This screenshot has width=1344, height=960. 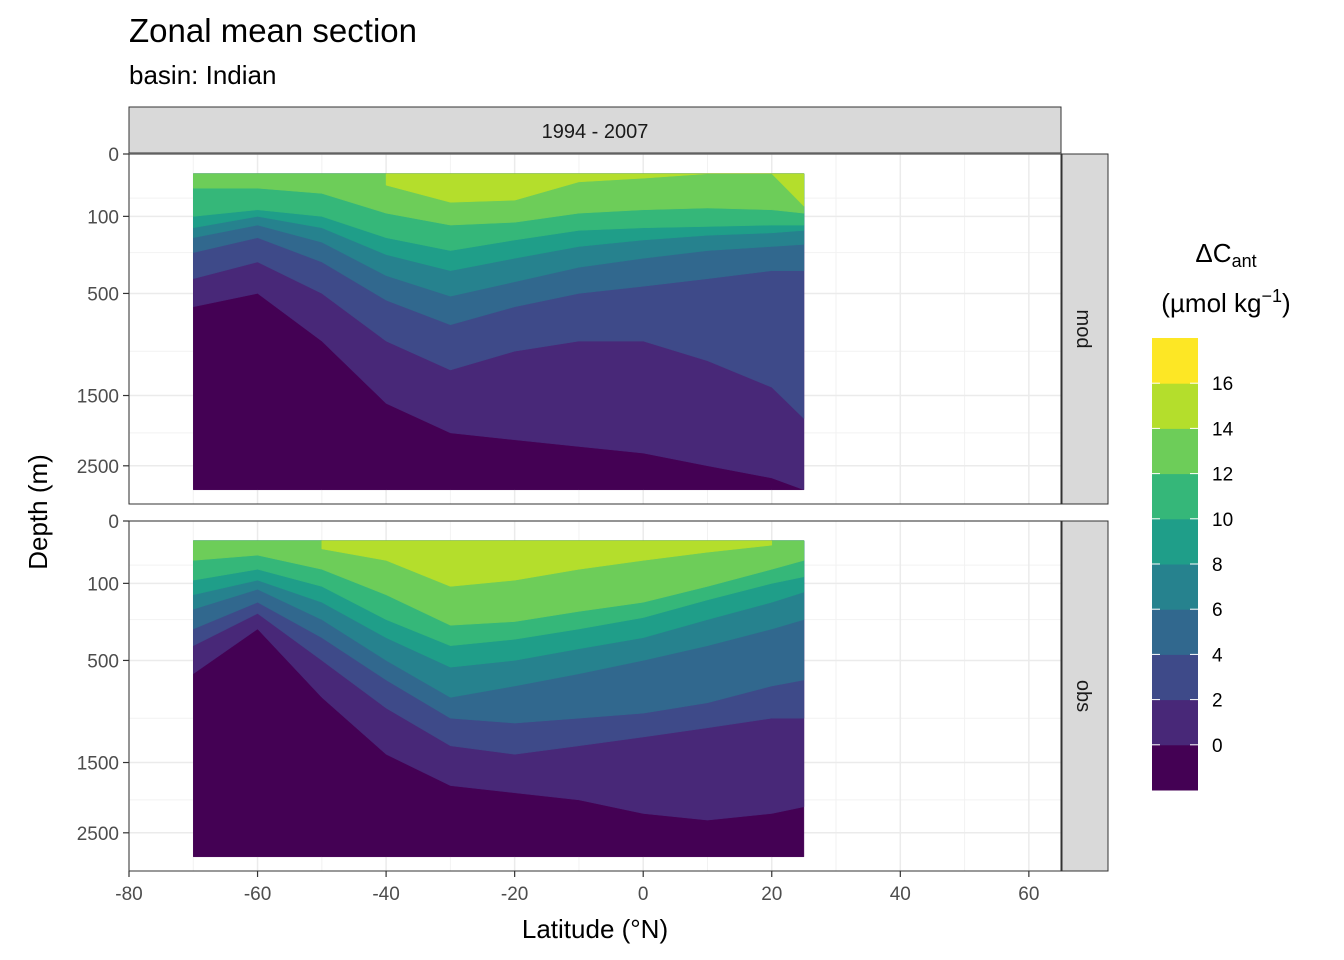 I want to click on legend: ΔCant (µmol kg−1) 16 14 12 10 8 6 4 2 0, so click(x=1221, y=514).